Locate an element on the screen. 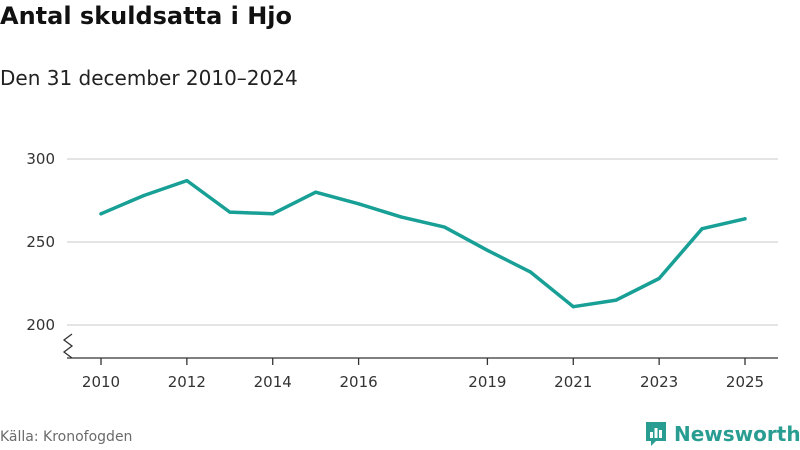 This screenshot has width=800, height=450. bar-chart-logo-icon is located at coordinates (656, 434).